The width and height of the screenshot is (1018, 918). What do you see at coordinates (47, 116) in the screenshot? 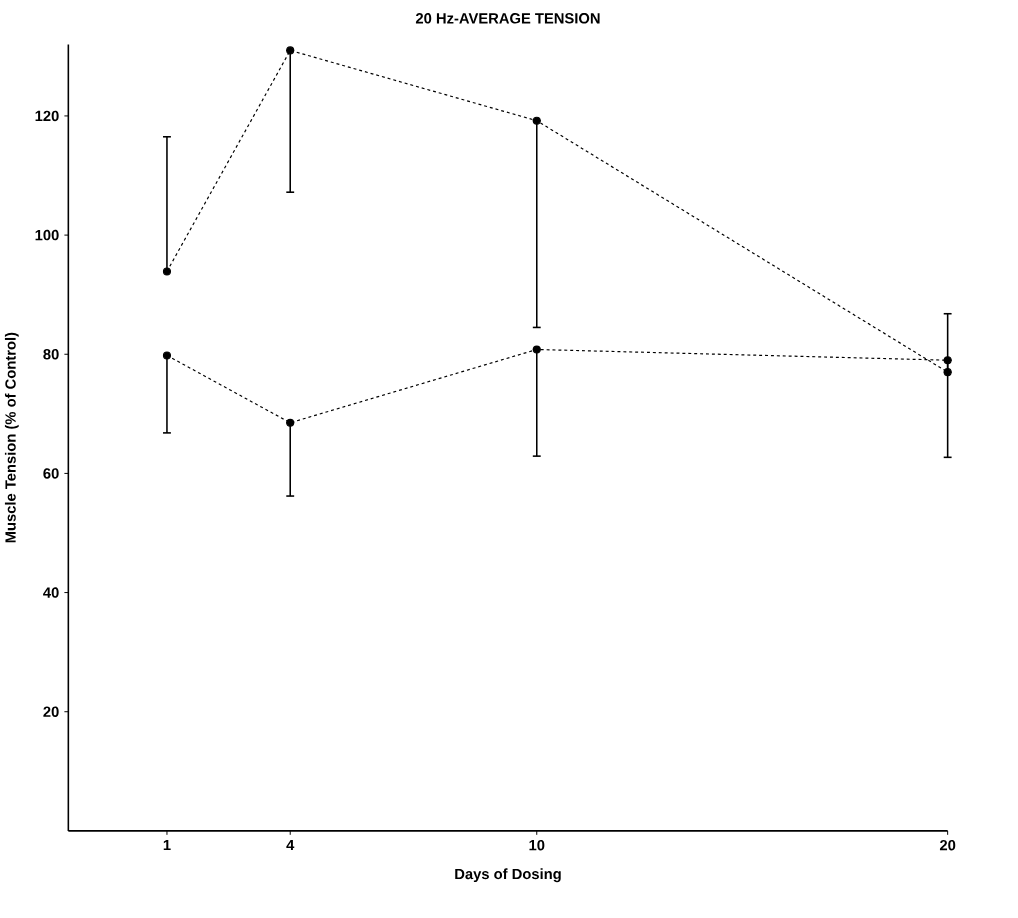
I see `y-tick-label: 120` at bounding box center [47, 116].